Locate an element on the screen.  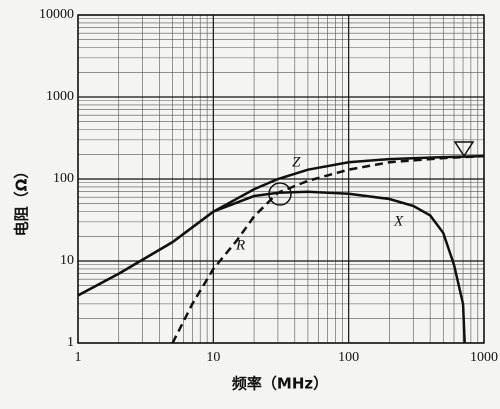
marker-triangle is located at coordinates (464, 149).